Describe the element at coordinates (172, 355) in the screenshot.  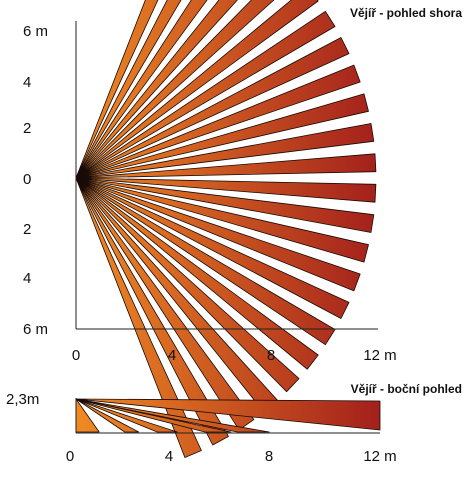
I see `top-x-tick-4: 4` at that location.